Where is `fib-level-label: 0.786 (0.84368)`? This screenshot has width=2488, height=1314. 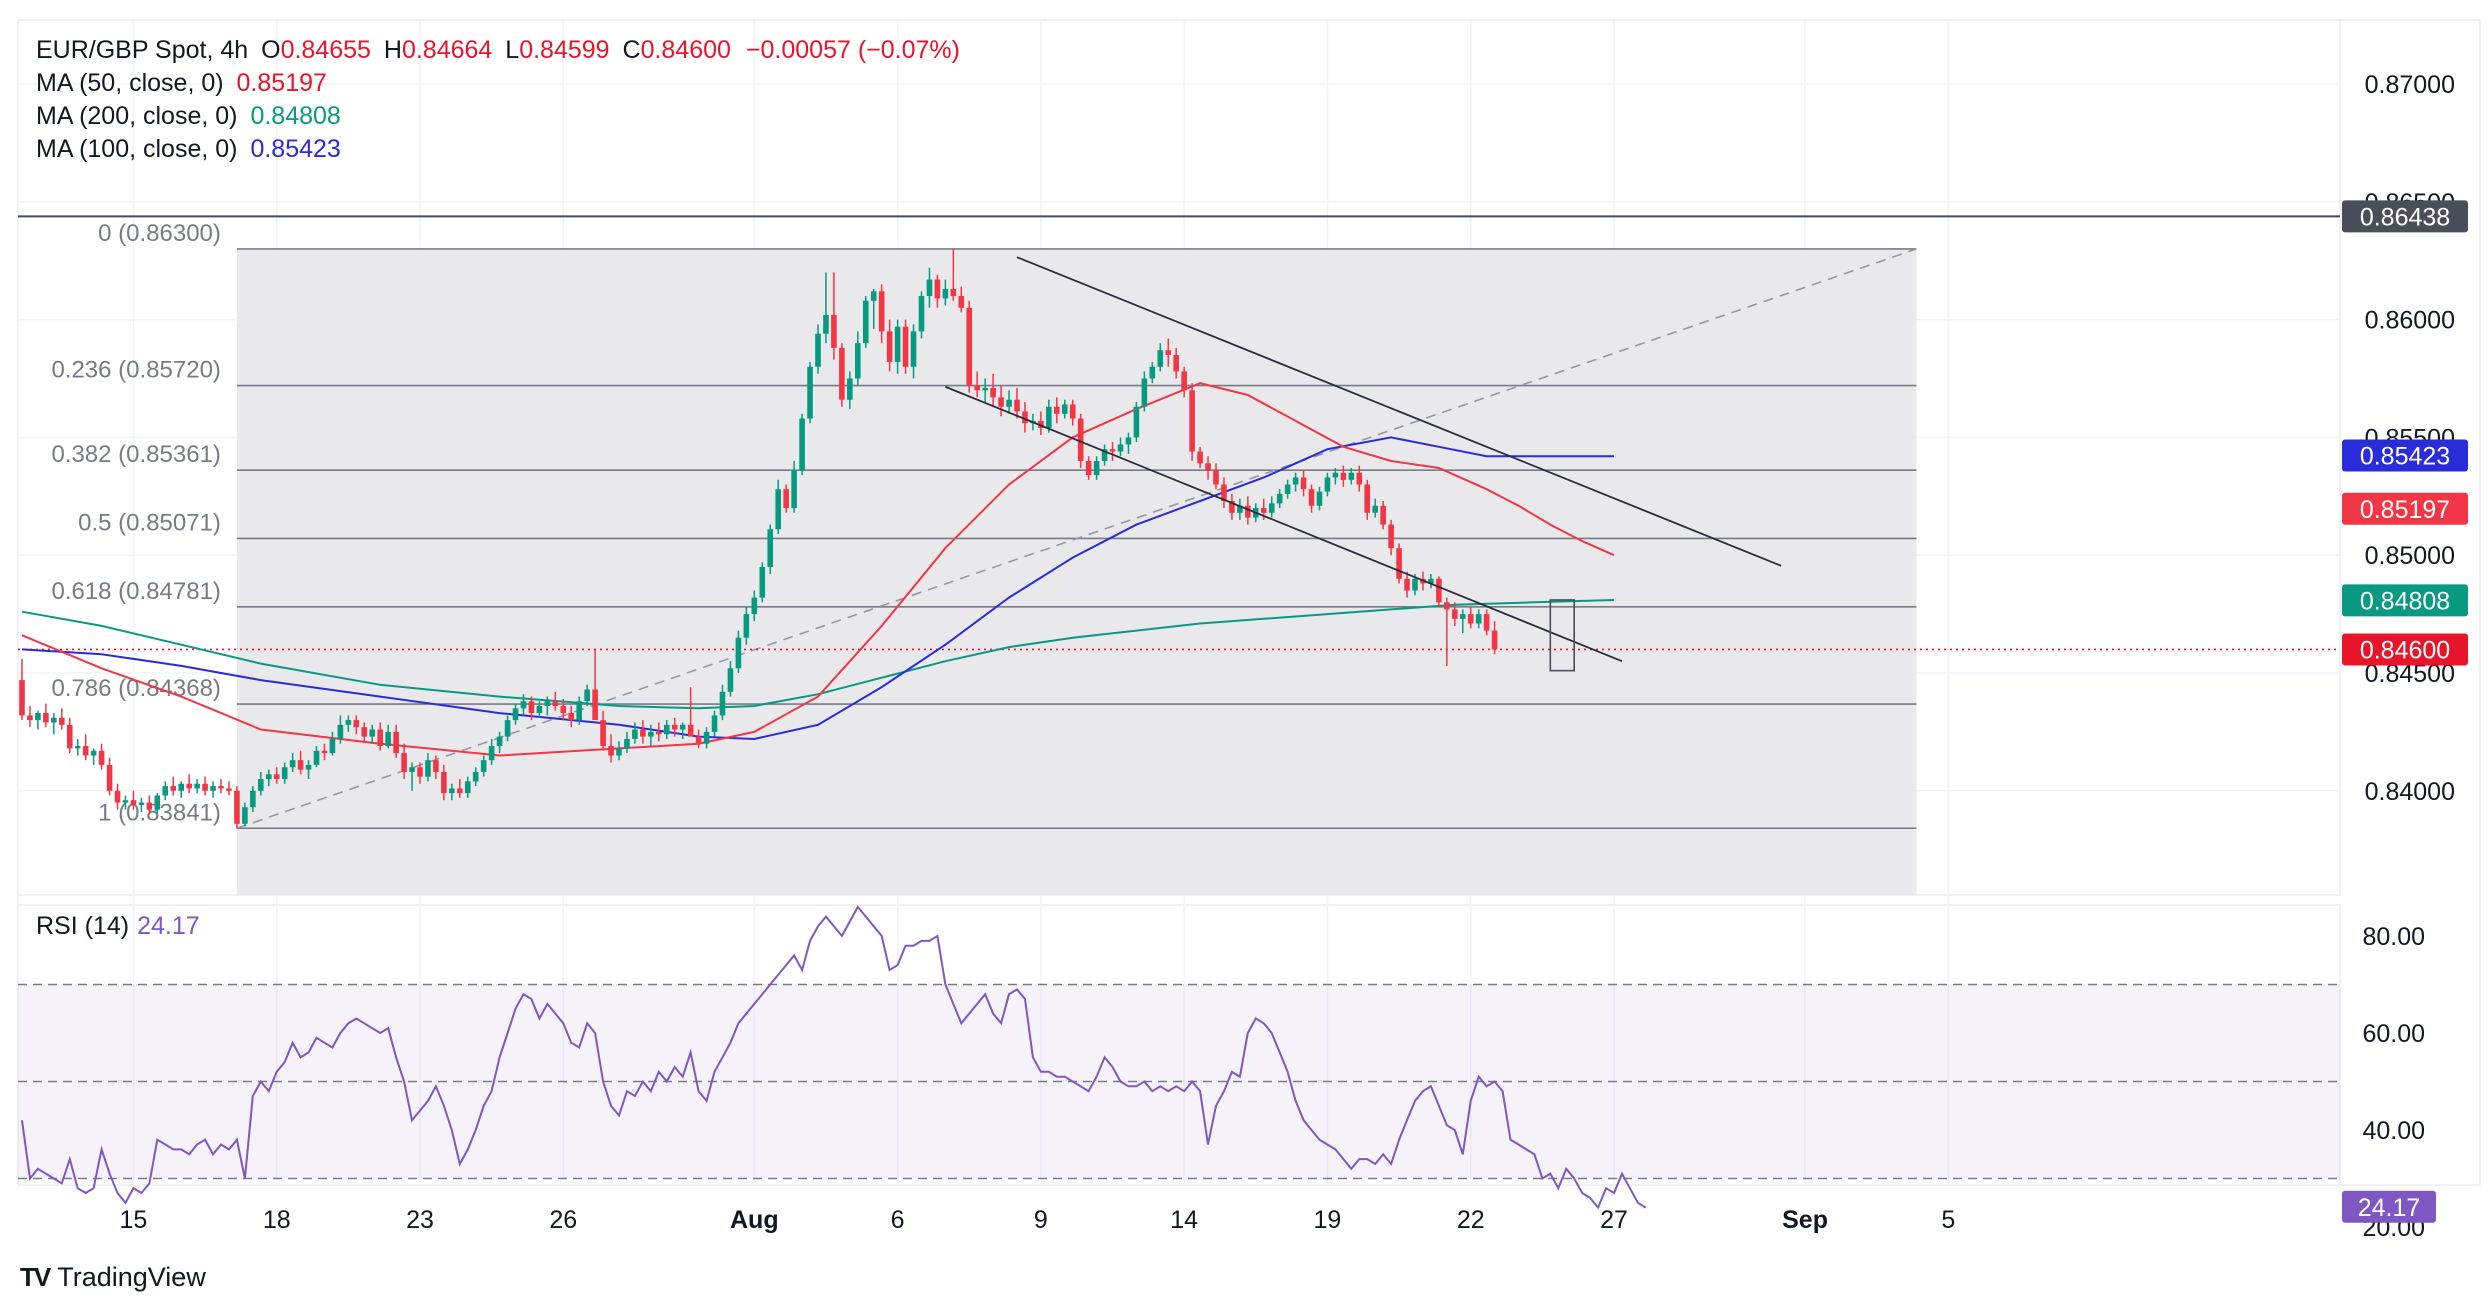
fib-level-label: 0.786 (0.84368) is located at coordinates (135, 688).